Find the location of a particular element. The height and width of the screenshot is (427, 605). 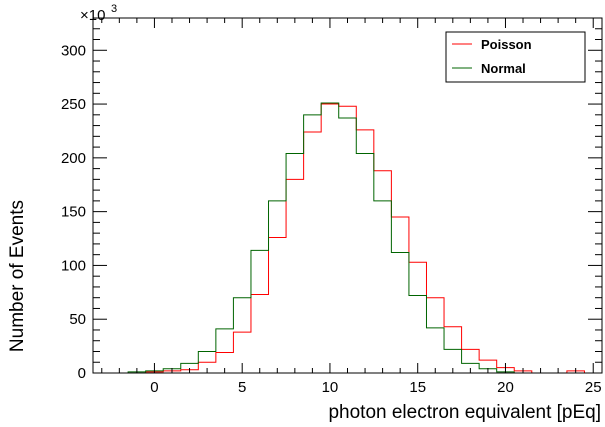

y-multiplier-exponent: 3 is located at coordinates (114, 9).